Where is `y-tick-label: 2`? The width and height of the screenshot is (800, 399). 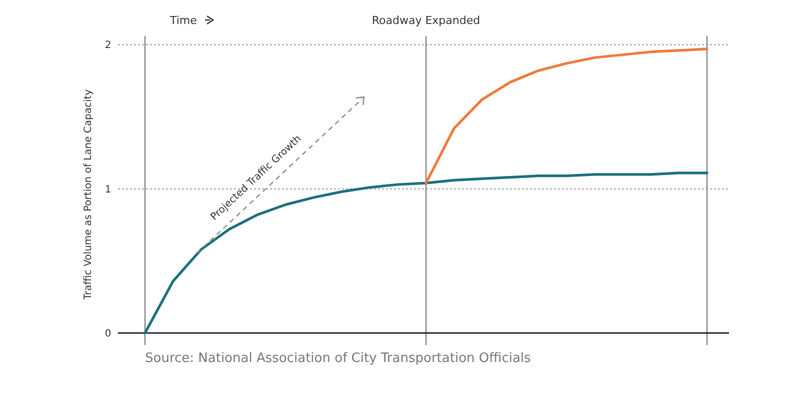
y-tick-label: 2 is located at coordinates (108, 46).